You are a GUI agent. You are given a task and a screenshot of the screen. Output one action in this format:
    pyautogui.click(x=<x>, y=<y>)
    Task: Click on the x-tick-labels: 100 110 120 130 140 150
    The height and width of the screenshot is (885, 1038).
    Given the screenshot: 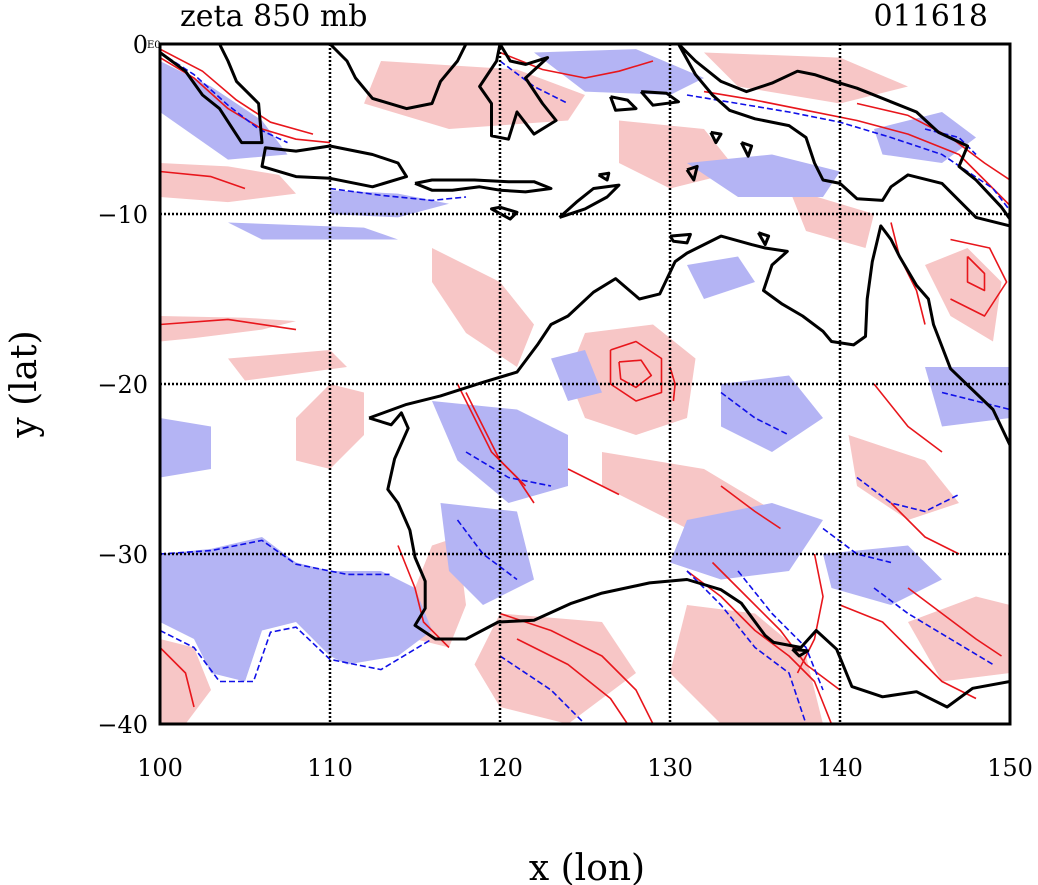 What is the action you would take?
    pyautogui.click(x=585, y=768)
    